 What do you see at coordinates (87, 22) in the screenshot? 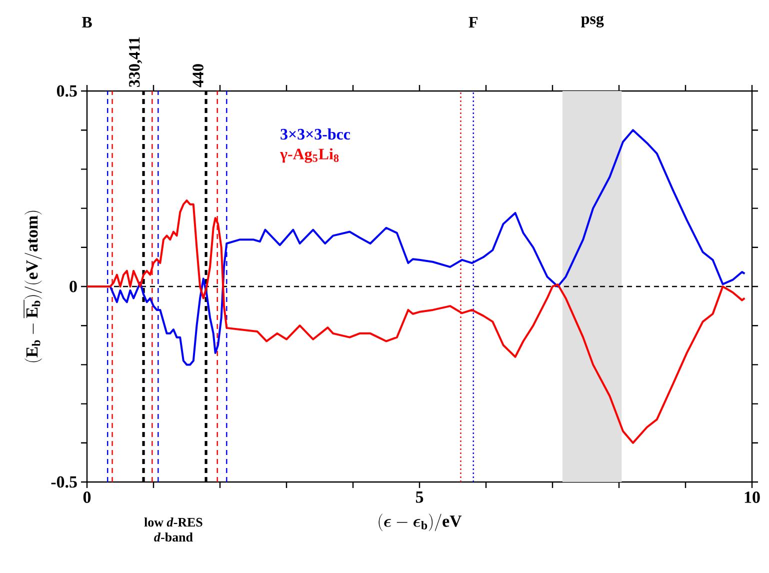
I see `text: B` at bounding box center [87, 22].